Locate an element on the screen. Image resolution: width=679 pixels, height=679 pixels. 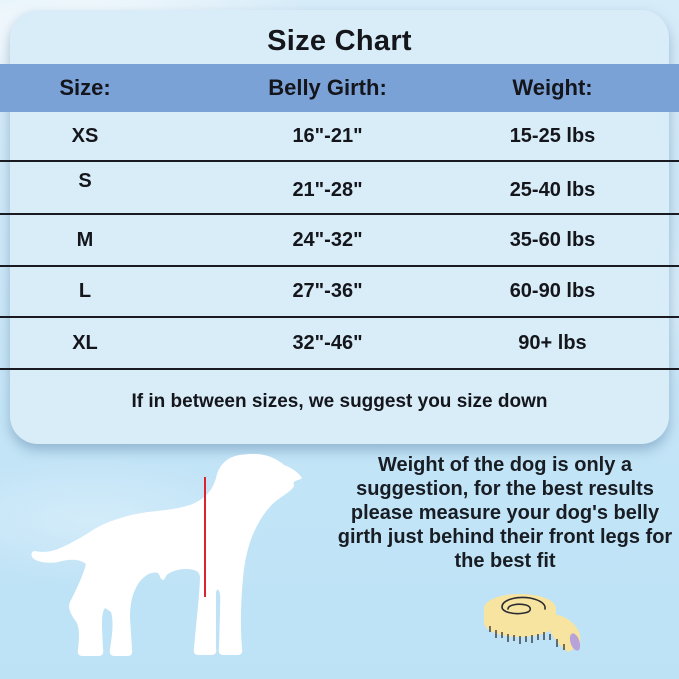
girth-value: 21"-28" is located at coordinates (327, 190).